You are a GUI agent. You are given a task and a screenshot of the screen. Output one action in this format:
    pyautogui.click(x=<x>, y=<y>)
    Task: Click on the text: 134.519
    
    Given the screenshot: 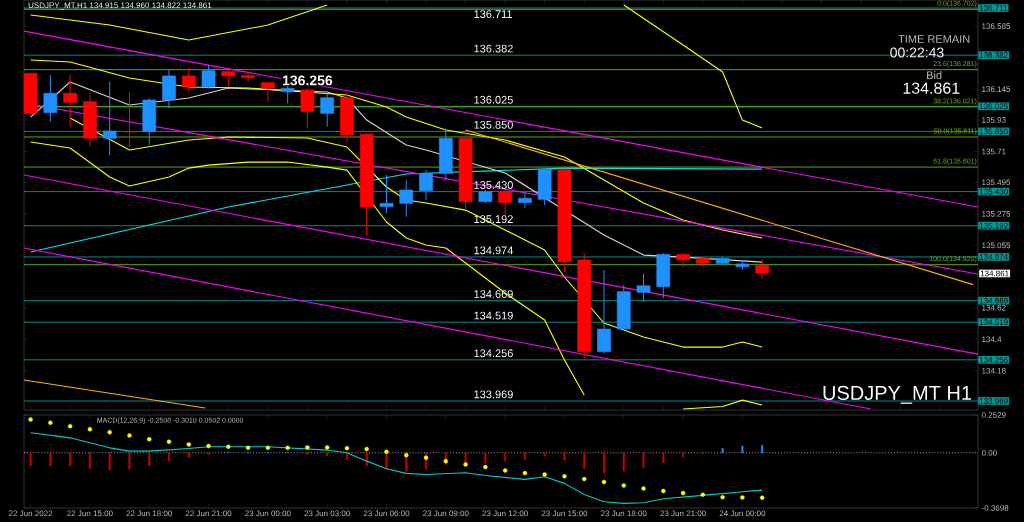 What is the action you would take?
    pyautogui.click(x=493, y=315)
    